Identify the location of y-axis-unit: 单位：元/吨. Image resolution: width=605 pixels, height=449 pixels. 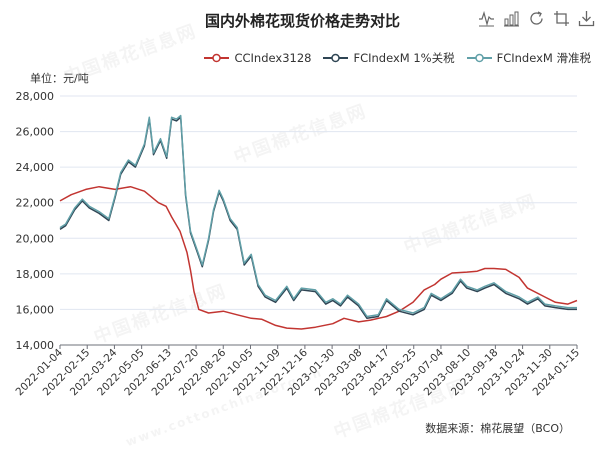
(59, 78).